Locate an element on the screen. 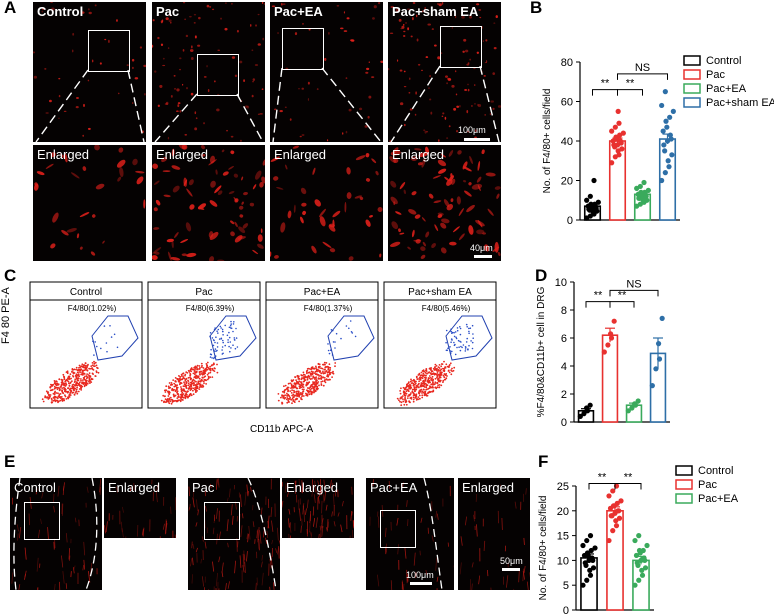 The image size is (774, 614). image-label-pac-ea: Pac+EA is located at coordinates (394, 487).